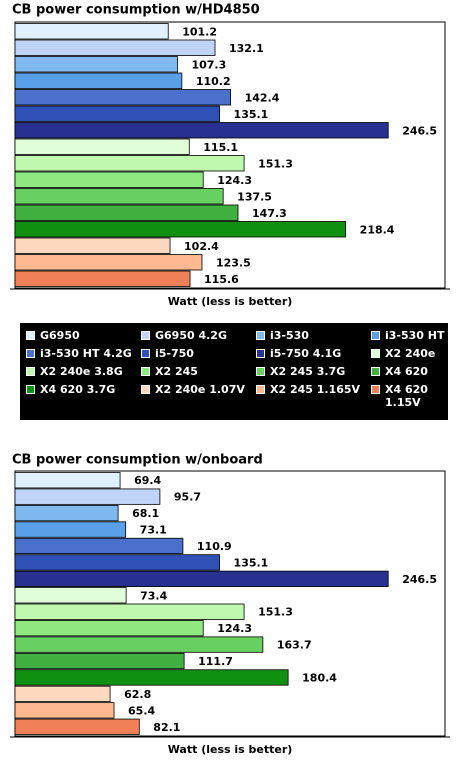 The height and width of the screenshot is (760, 460). What do you see at coordinates (275, 612) in the screenshot?
I see `value-label: 151.3` at bounding box center [275, 612].